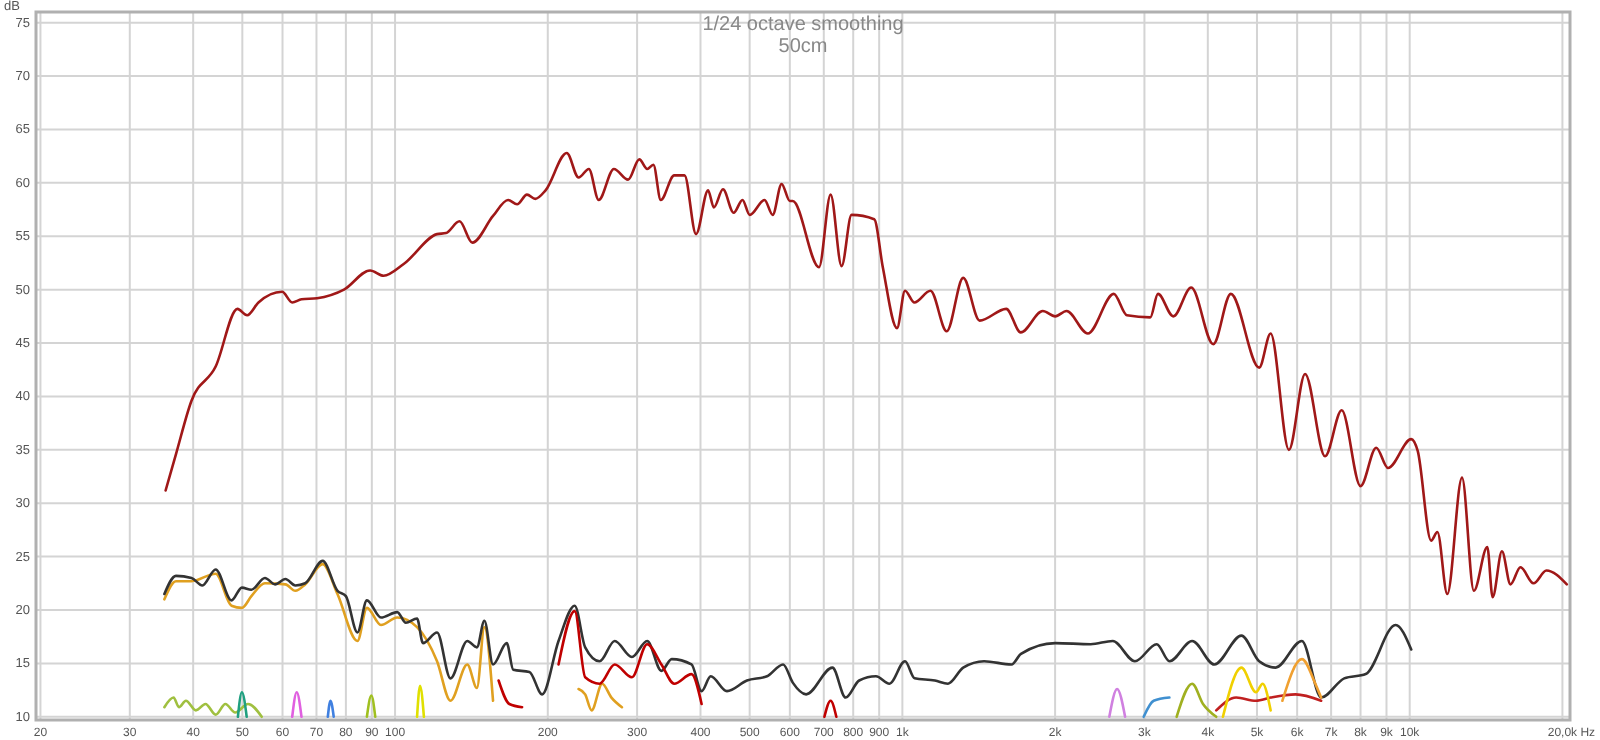  Describe the element at coordinates (803, 25) in the screenshot. I see `chart-title: 1/24 octave smoothing` at that location.